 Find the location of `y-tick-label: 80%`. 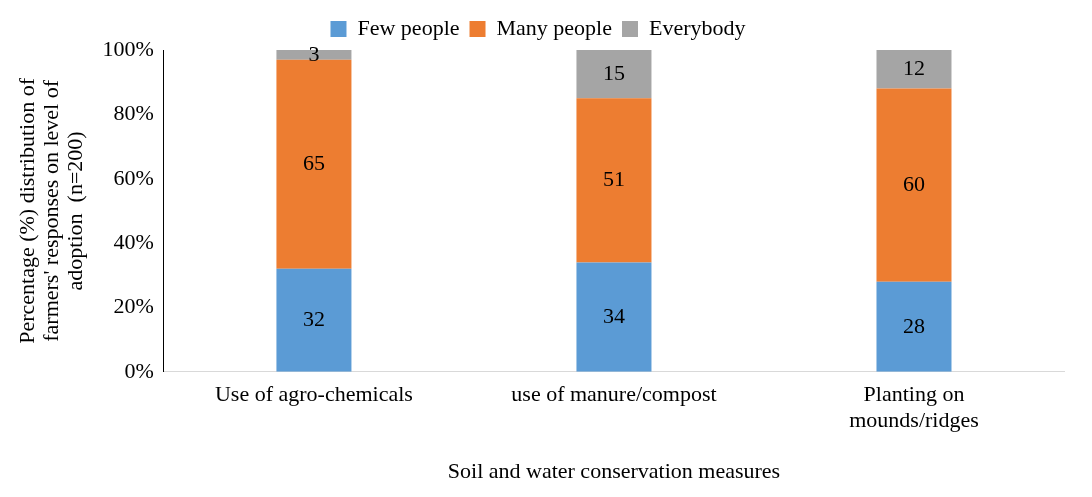

y-tick-label: 80% is located at coordinates (133, 113).